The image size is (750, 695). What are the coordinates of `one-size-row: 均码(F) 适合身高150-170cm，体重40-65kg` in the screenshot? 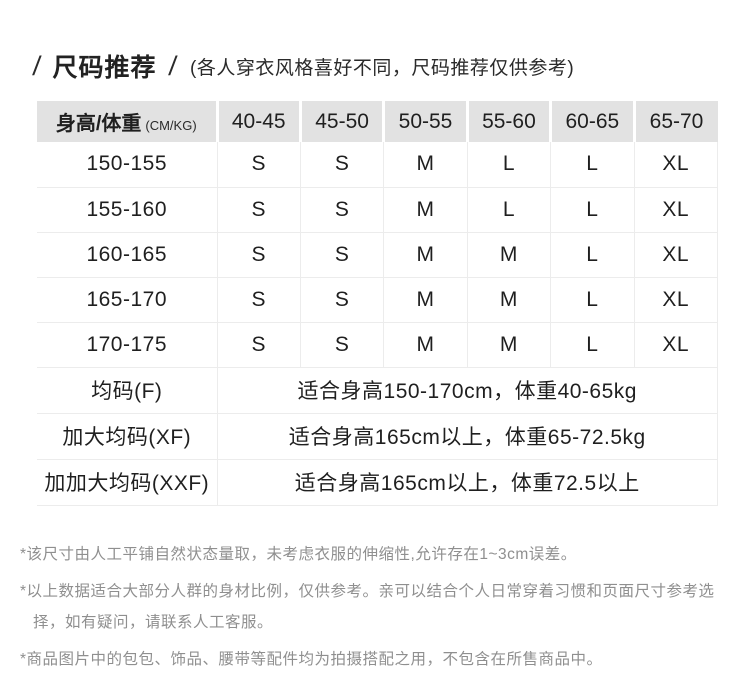 It's located at (377, 390).